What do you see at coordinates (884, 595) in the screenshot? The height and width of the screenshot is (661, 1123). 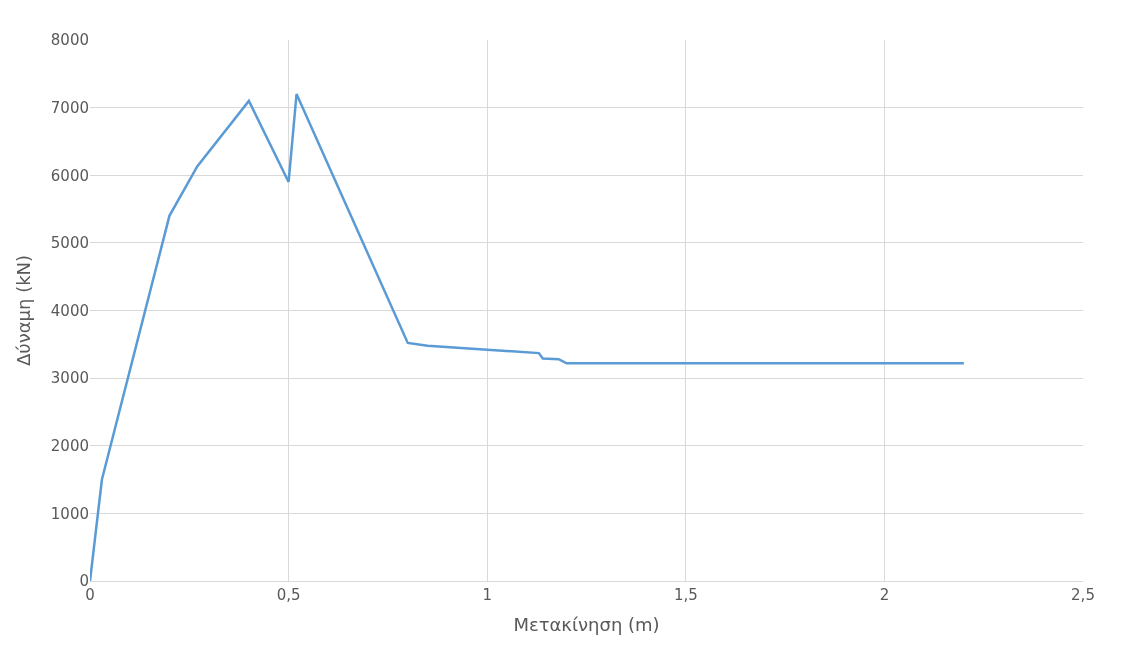 I see `x-tick-label: 2` at bounding box center [884, 595].